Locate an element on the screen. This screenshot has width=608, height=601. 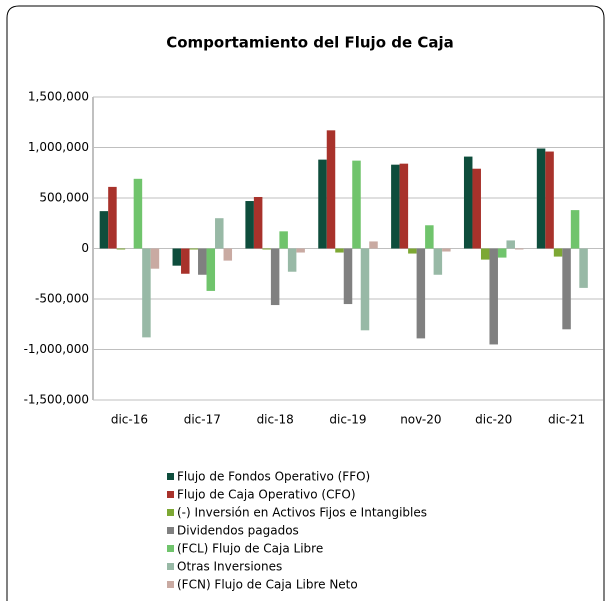
y-tick-label: -1,000,000 is located at coordinates (56, 349).